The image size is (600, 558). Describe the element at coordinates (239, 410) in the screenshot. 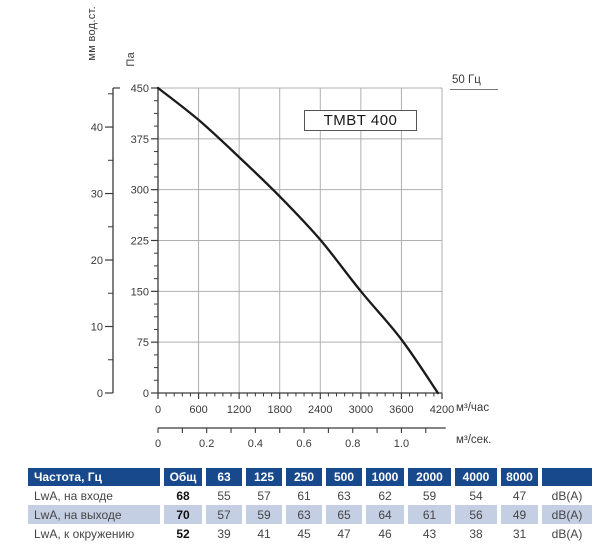

I see `m3h-tick-label: 1200` at that location.